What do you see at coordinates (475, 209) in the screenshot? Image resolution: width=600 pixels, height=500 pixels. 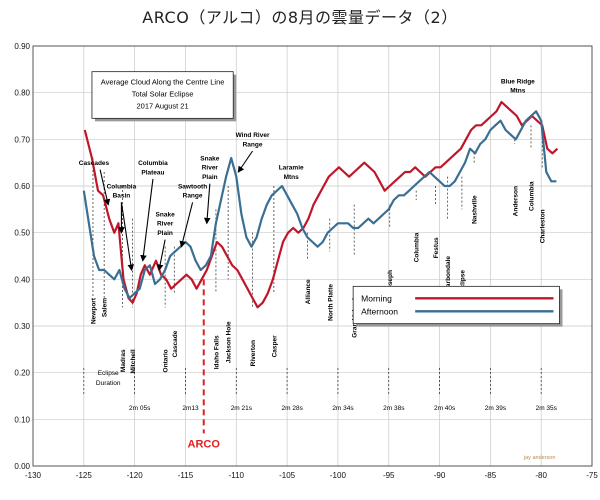 I see `place-label: Nashville` at bounding box center [475, 209].